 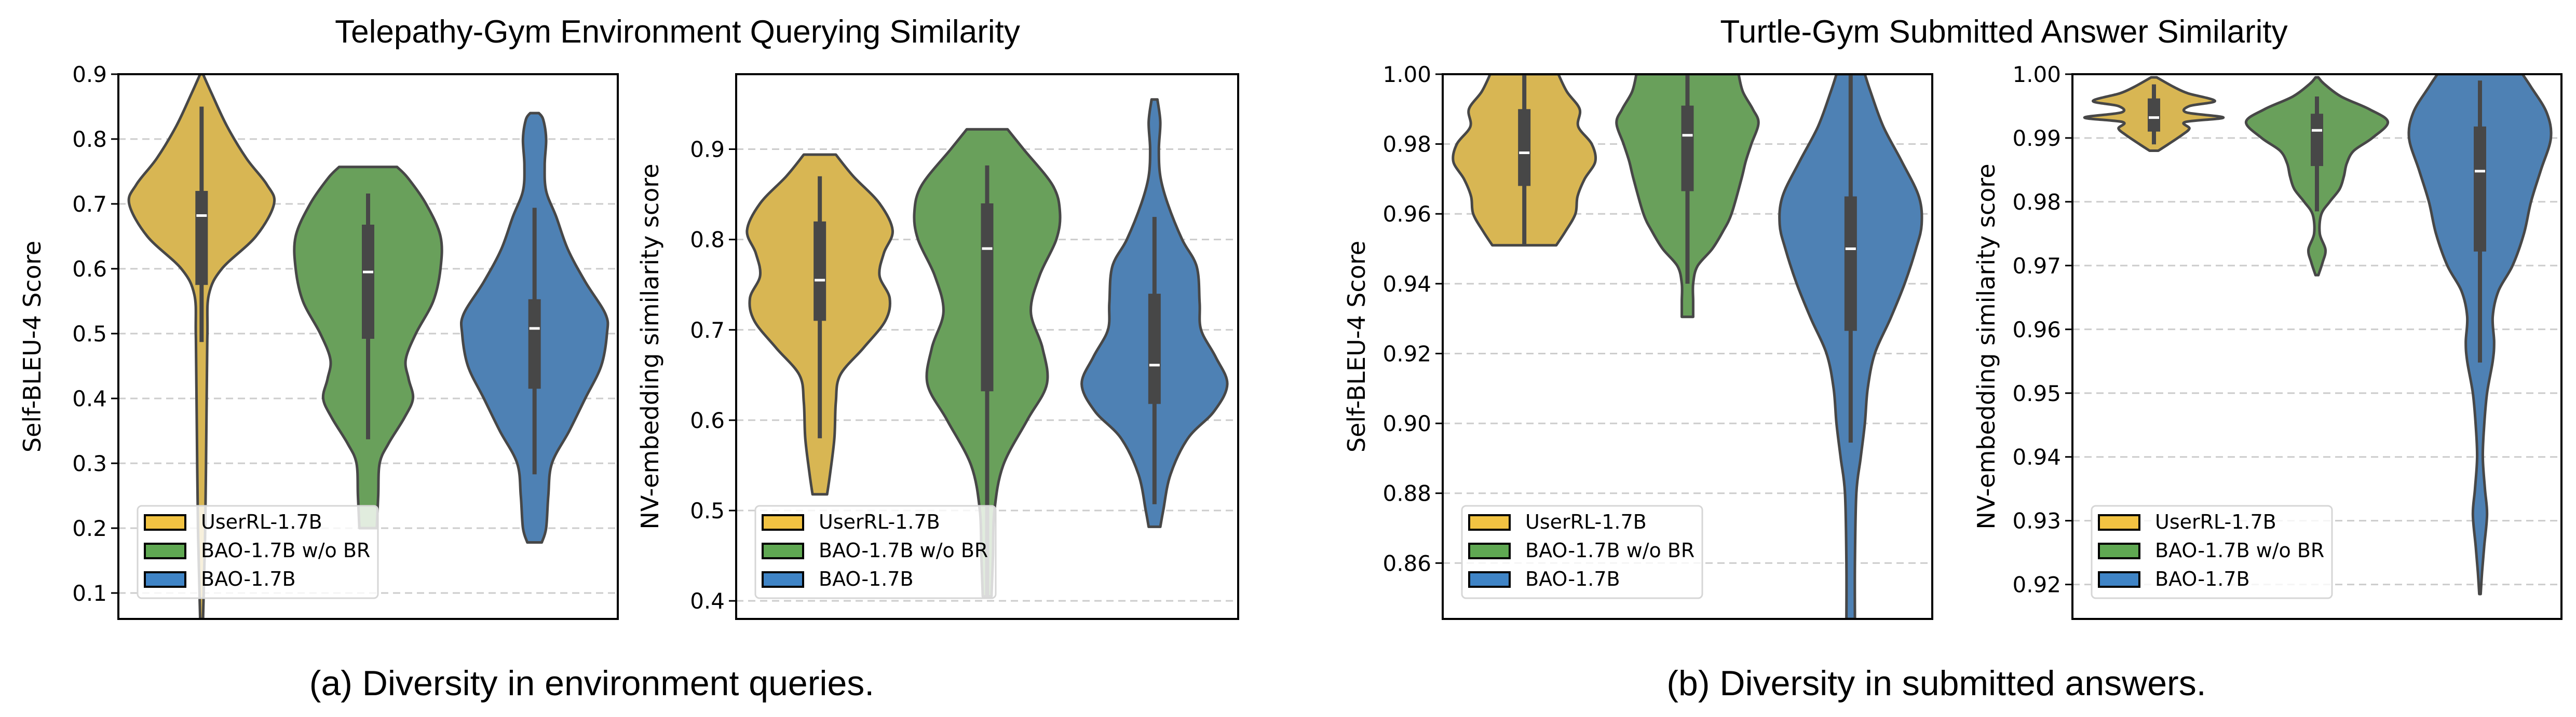 I want to click on y-tick-label: 0.1, so click(x=89, y=594).